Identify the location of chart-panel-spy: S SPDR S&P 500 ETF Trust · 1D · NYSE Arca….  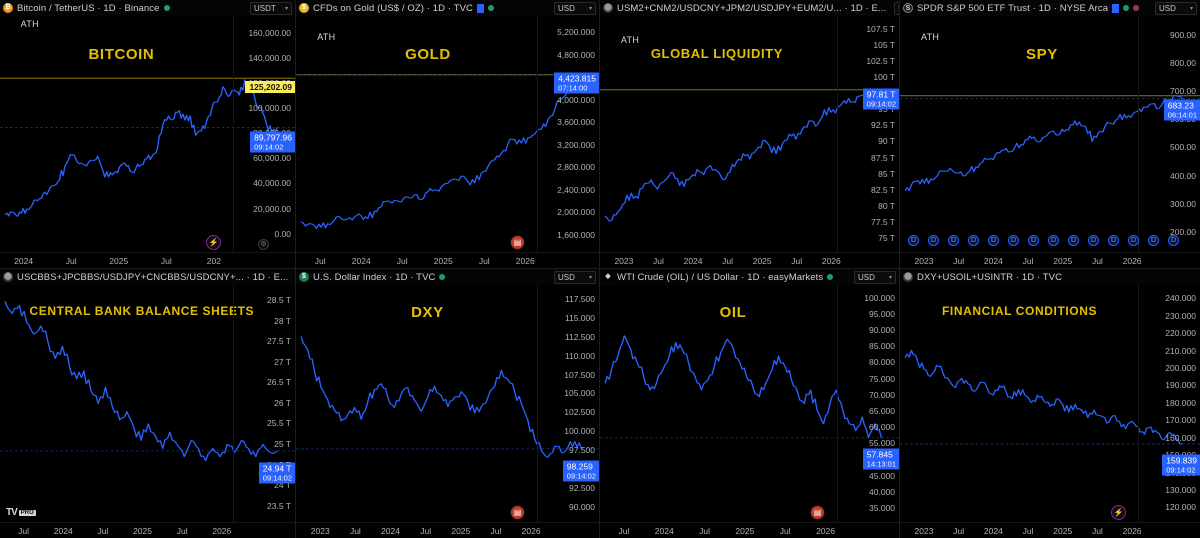
(1050, 134).